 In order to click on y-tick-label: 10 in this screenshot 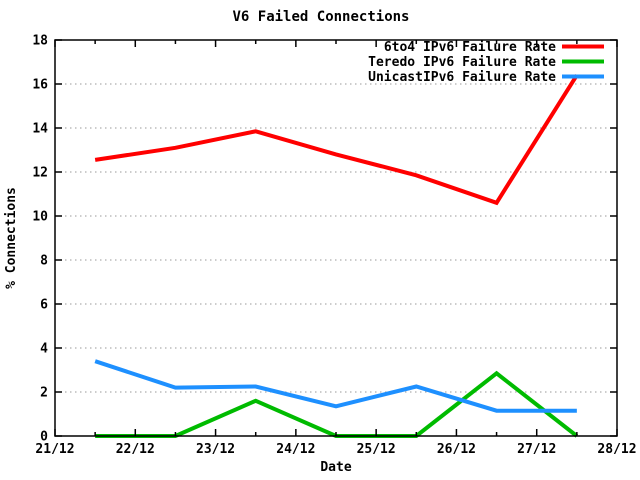, I will do `click(40, 217)`.